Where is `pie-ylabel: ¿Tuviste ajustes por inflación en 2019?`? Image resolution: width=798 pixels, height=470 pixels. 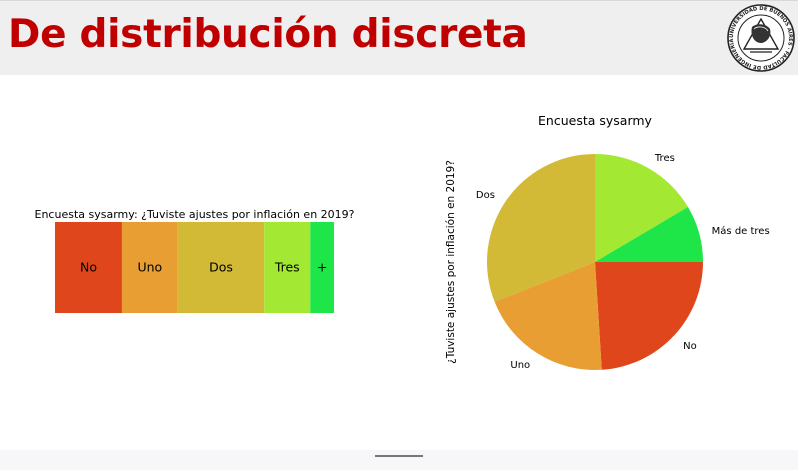
pie-ylabel: ¿Tuviste ajustes por inflación en 2019? is located at coordinates (451, 262).